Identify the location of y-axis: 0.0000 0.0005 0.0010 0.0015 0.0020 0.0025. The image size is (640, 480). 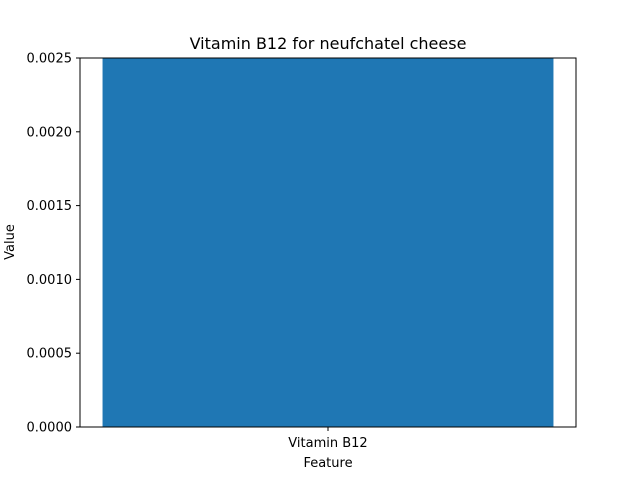
(53, 244).